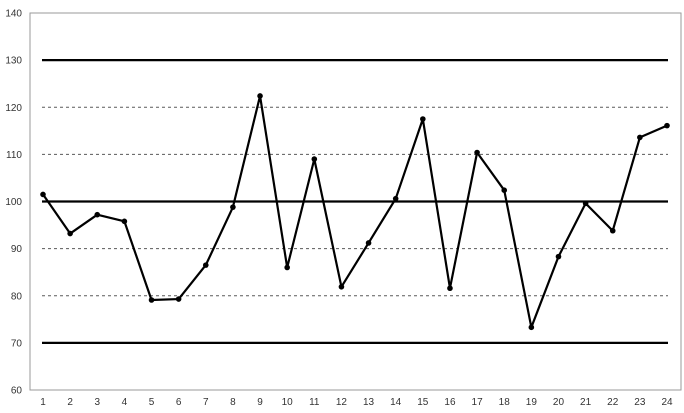 The width and height of the screenshot is (684, 413). What do you see at coordinates (233, 402) in the screenshot?
I see `x-tick-label: 8` at bounding box center [233, 402].